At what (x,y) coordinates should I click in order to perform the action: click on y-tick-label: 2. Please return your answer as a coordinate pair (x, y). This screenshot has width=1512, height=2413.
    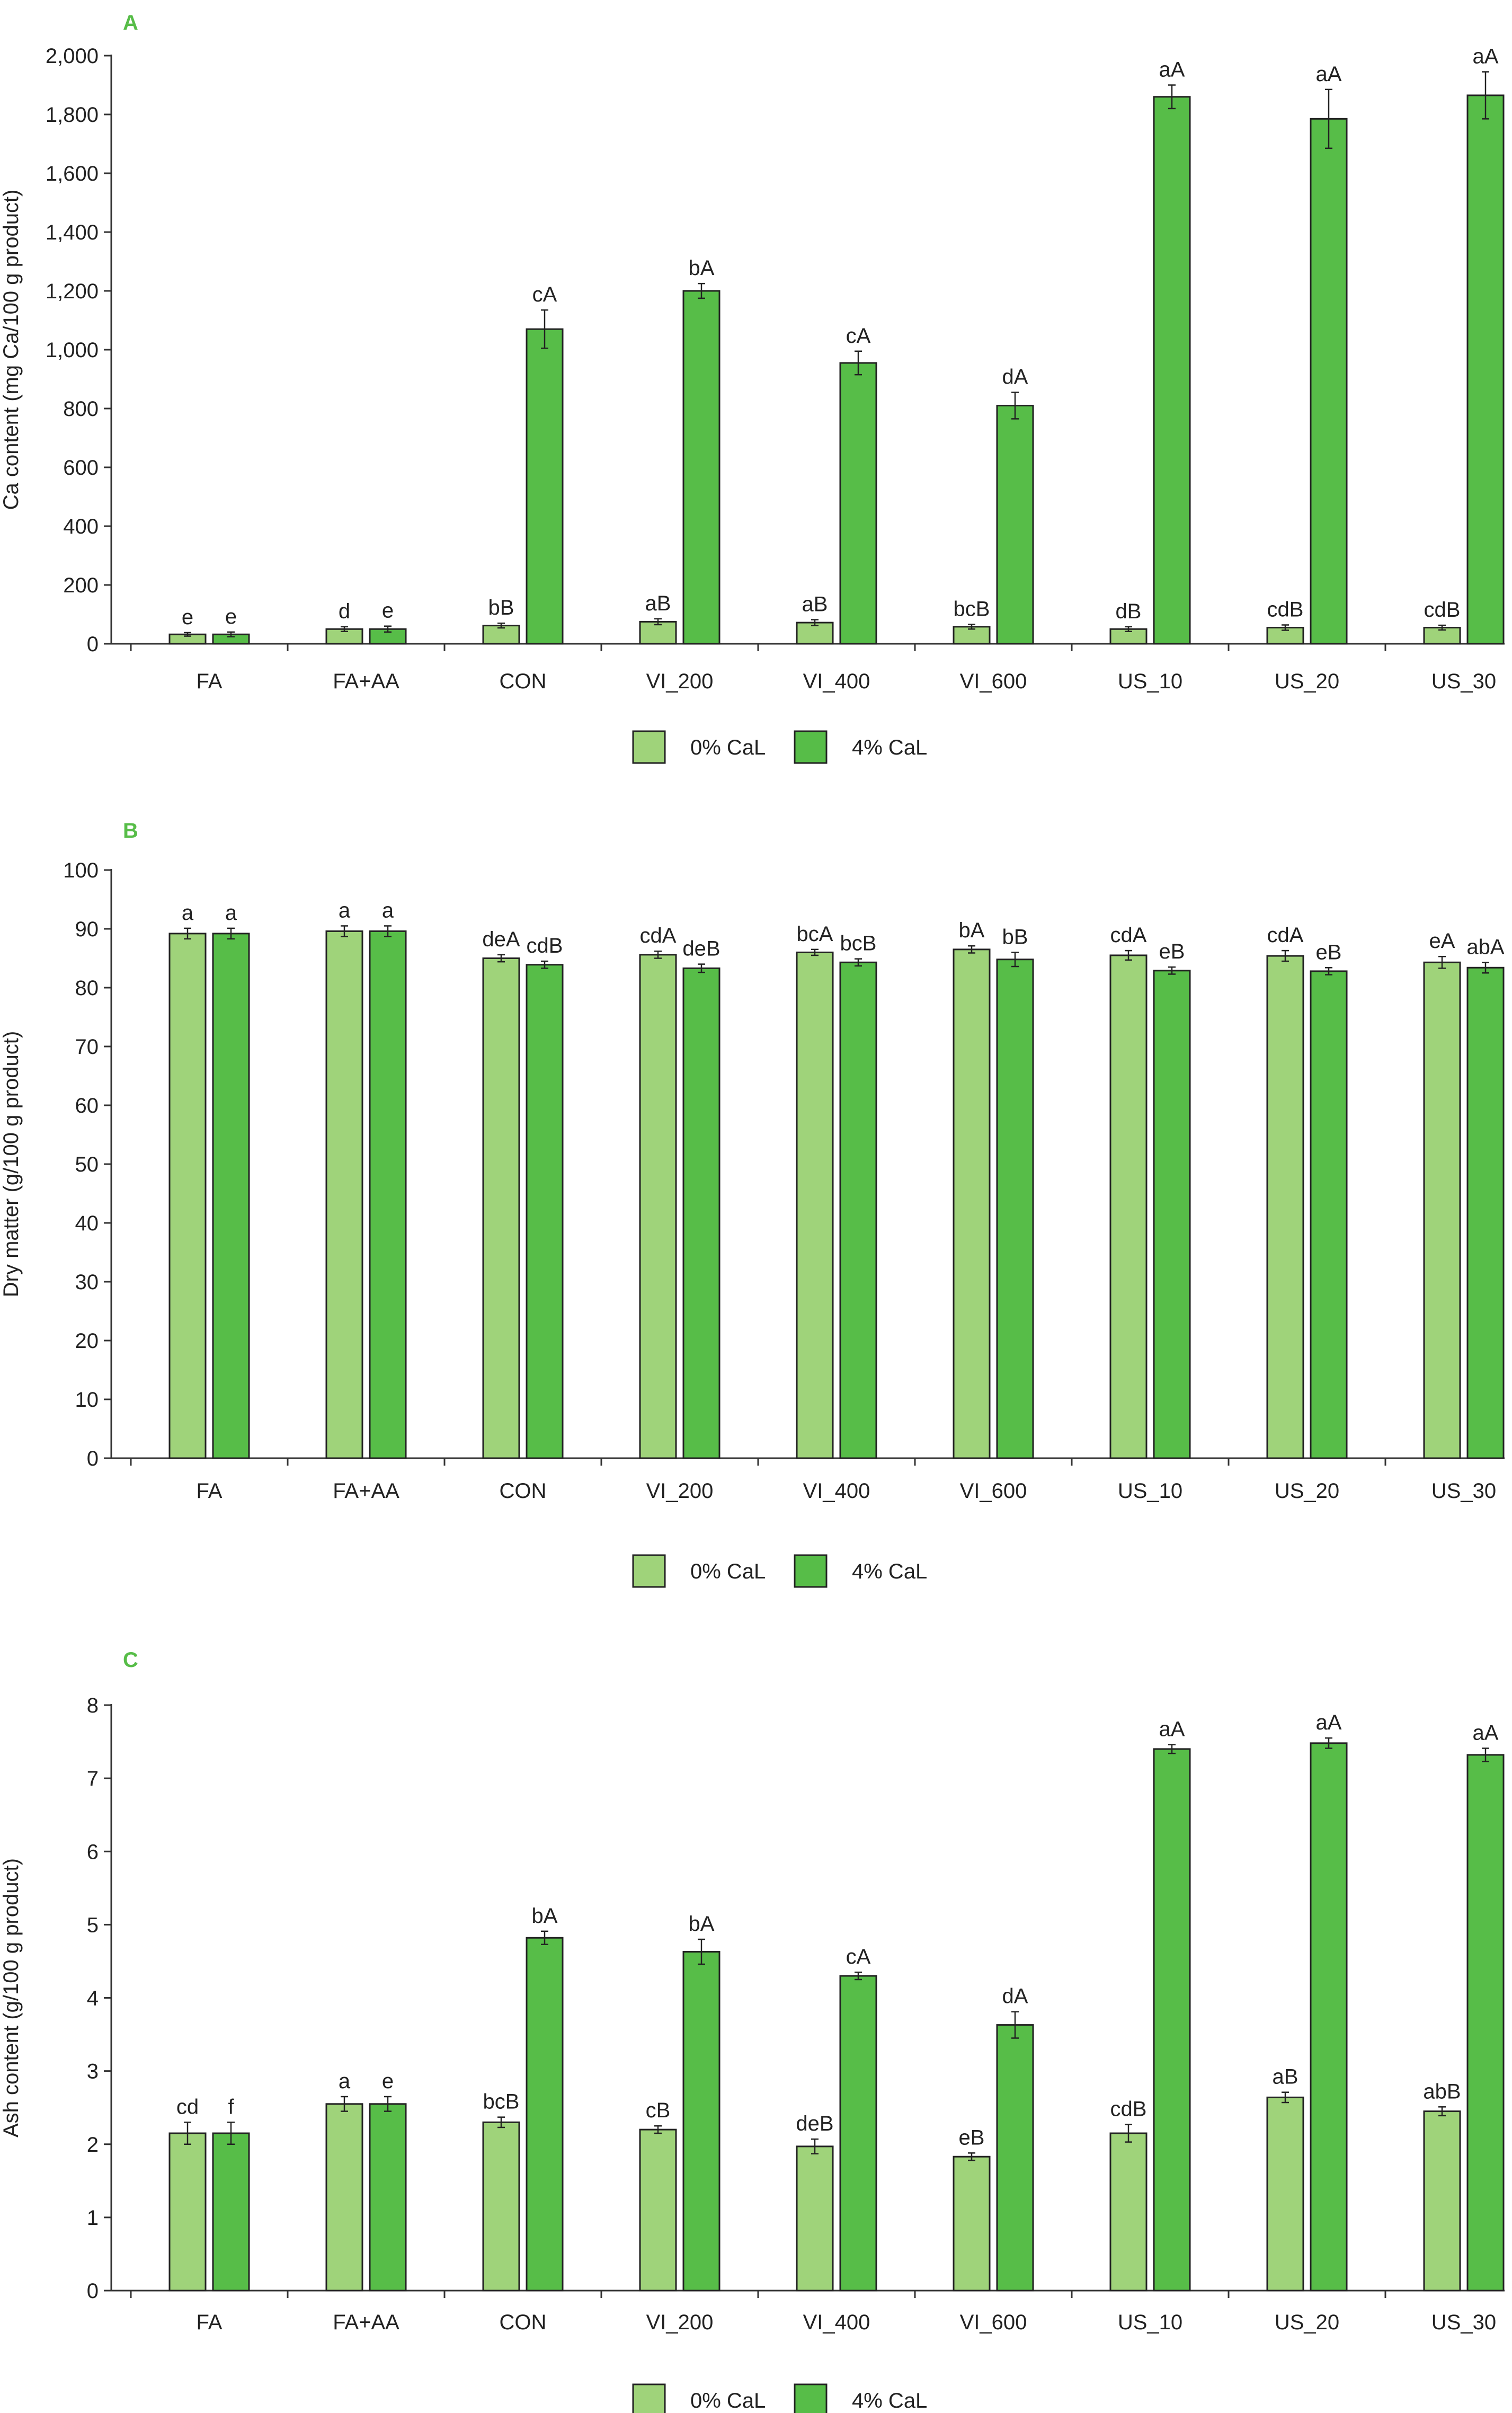
    Looking at the image, I should click on (93, 2145).